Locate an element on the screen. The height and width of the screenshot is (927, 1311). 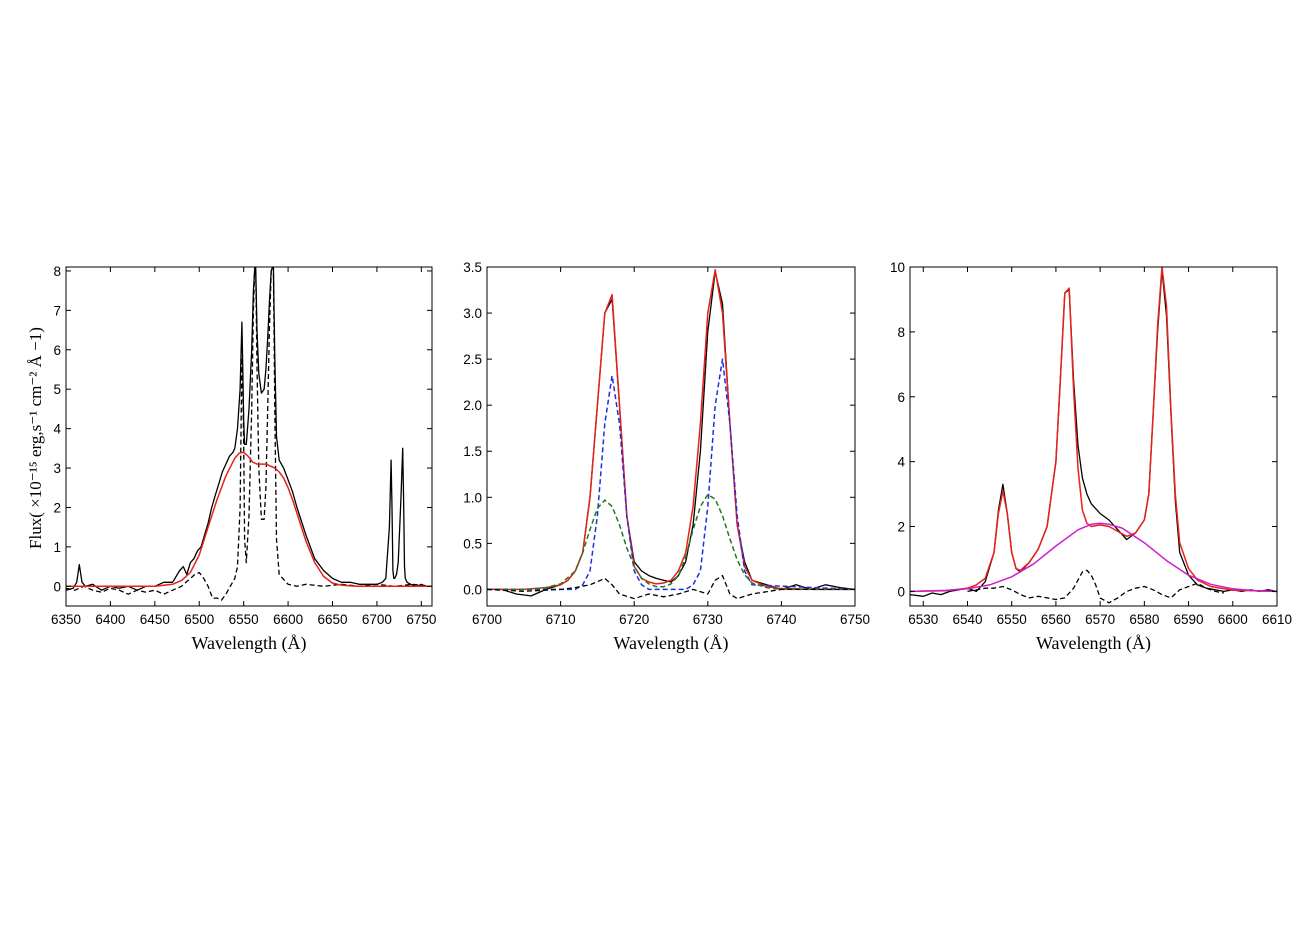
x-tick-label: 6720 is located at coordinates (634, 619).